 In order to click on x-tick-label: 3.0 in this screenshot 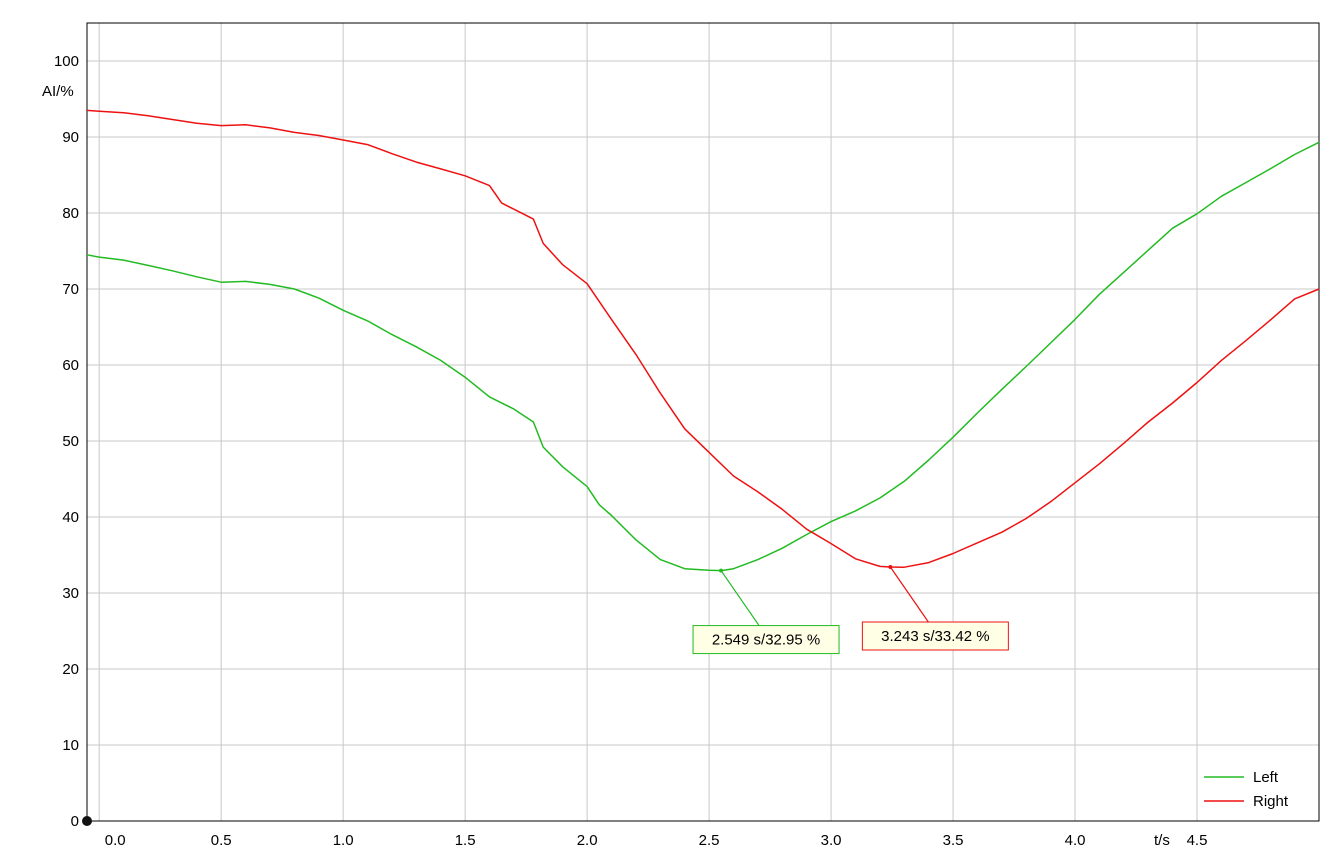, I will do `click(831, 840)`.